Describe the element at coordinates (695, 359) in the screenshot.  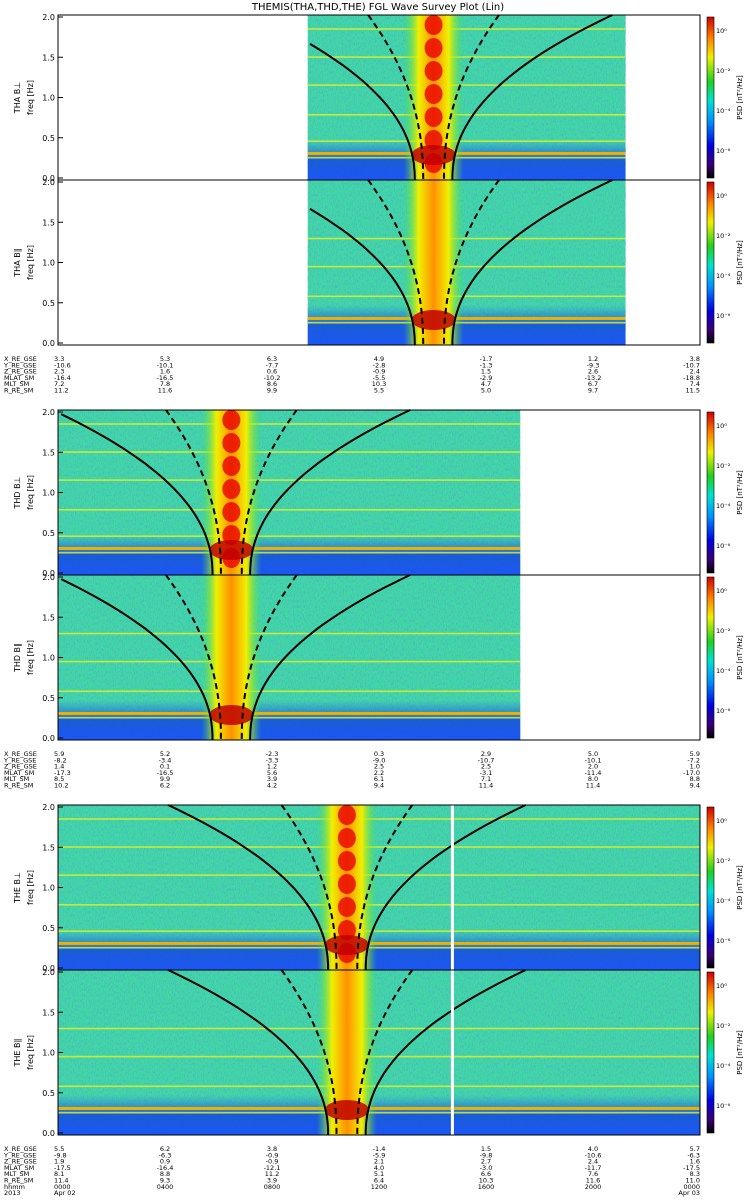
I see `ephemeris-value: 3.8` at that location.